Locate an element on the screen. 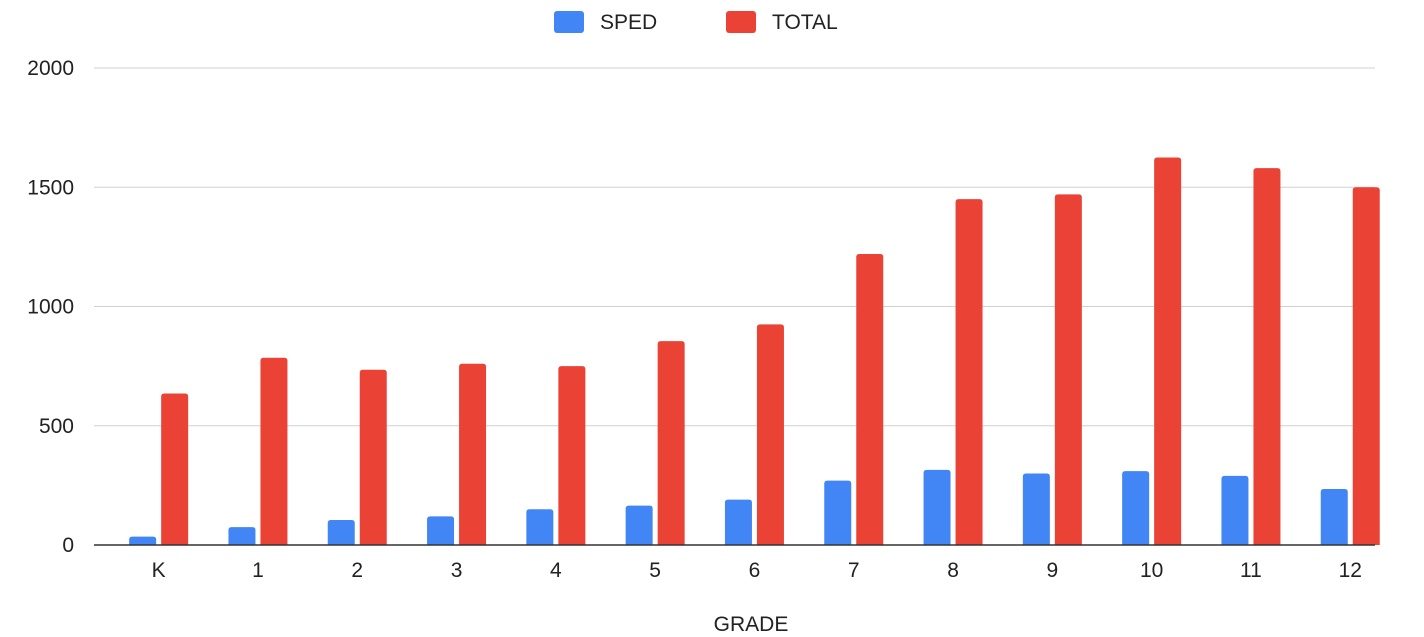 The width and height of the screenshot is (1424, 637). legend: SPED TOTAL is located at coordinates (696, 22).